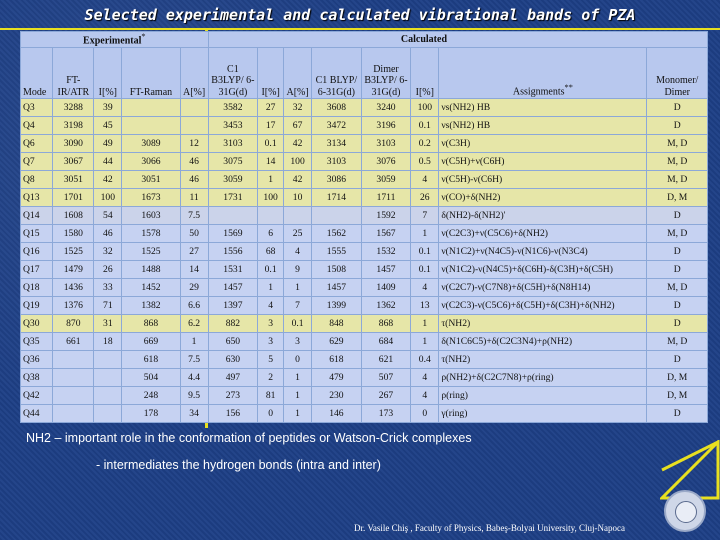 This screenshot has height=540, width=720. Describe the element at coordinates (271, 73) in the screenshot. I see `col-header-i2: I[%]` at that location.